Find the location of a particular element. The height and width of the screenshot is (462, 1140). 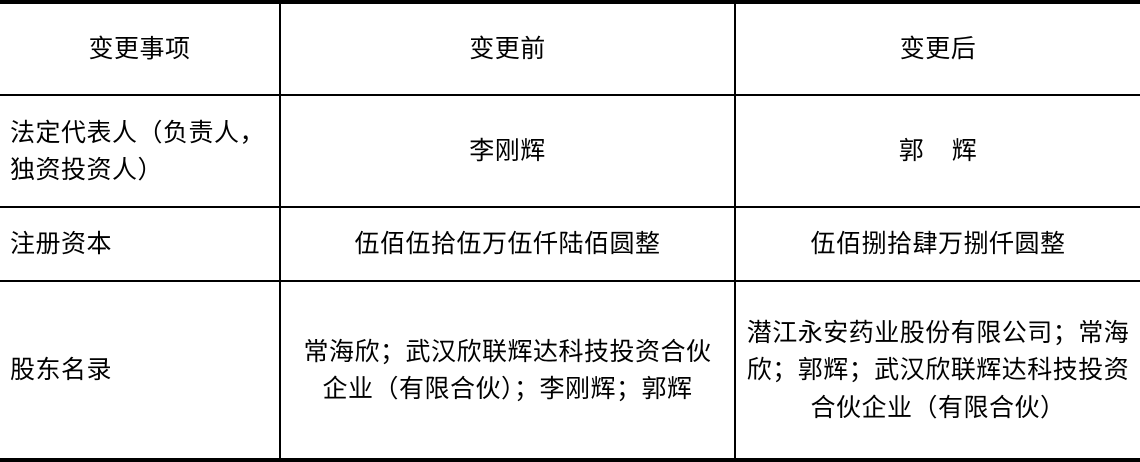

cell-legal-representative-after: 郭辉 is located at coordinates (937, 151).